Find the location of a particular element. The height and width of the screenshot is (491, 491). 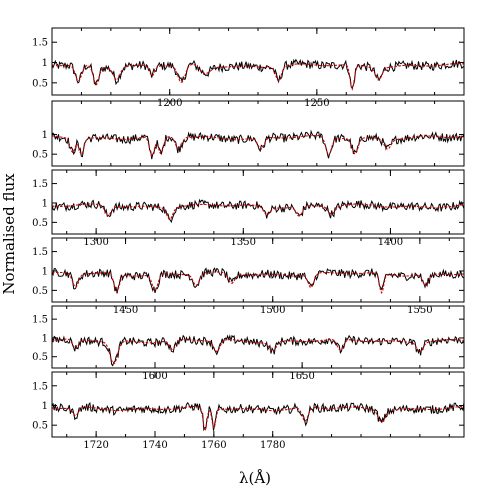

x-tick-label: 1740 is located at coordinates (154, 445).